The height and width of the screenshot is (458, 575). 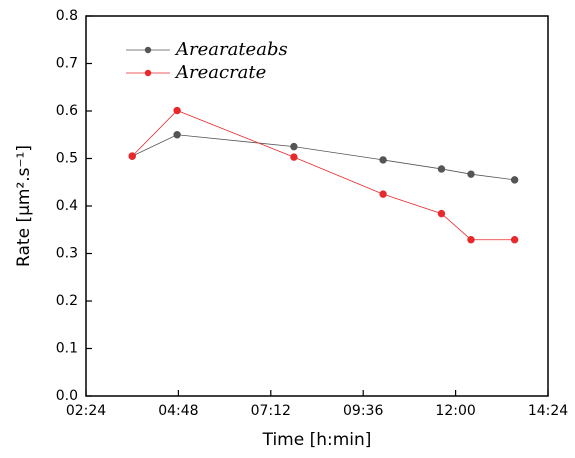 What do you see at coordinates (67, 159) in the screenshot?
I see `y-tick-label: 0.5` at bounding box center [67, 159].